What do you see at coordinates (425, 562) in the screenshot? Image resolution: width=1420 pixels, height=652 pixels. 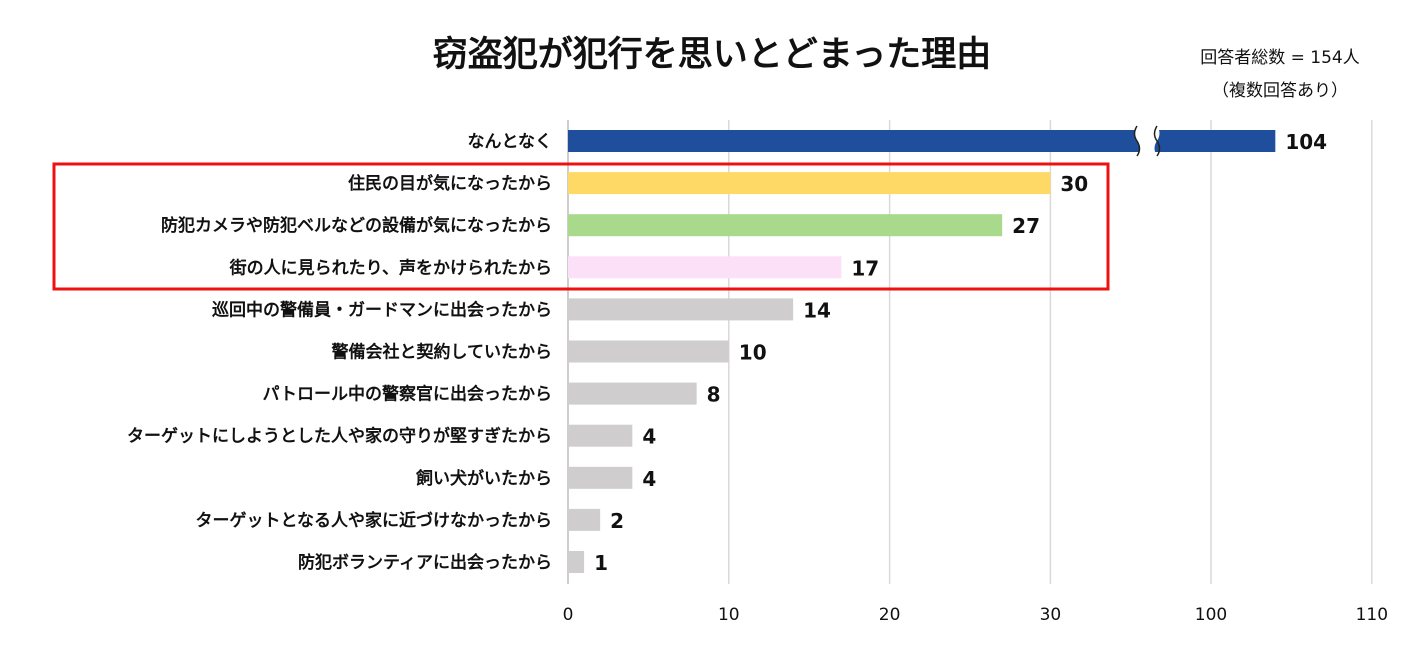 I see `category-label: 防犯ボランティアに出会ったから` at bounding box center [425, 562].